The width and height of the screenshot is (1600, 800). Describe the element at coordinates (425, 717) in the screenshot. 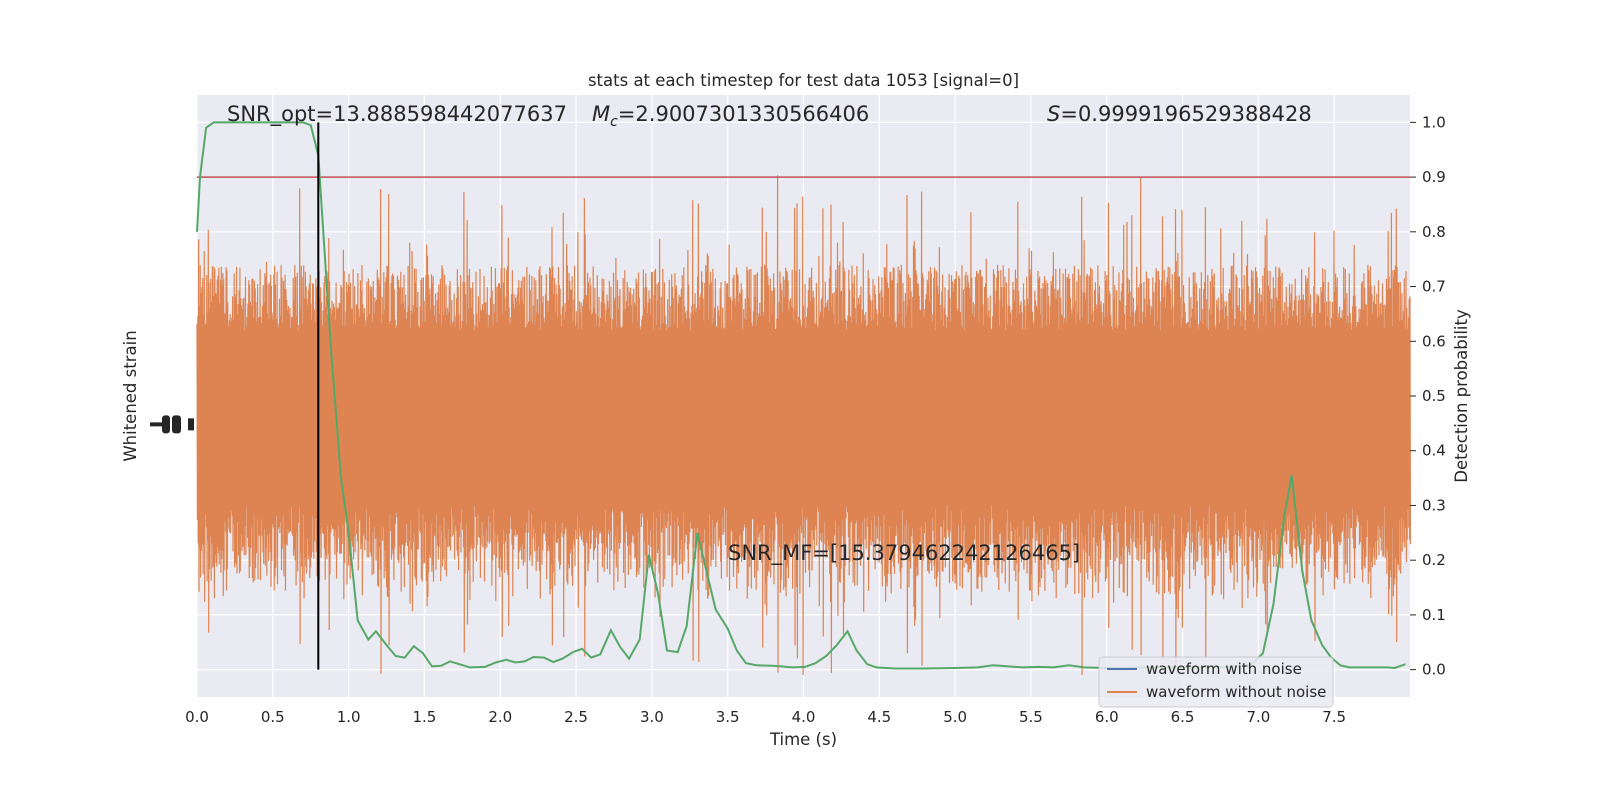

I see `x-tick-label: 1.5` at that location.